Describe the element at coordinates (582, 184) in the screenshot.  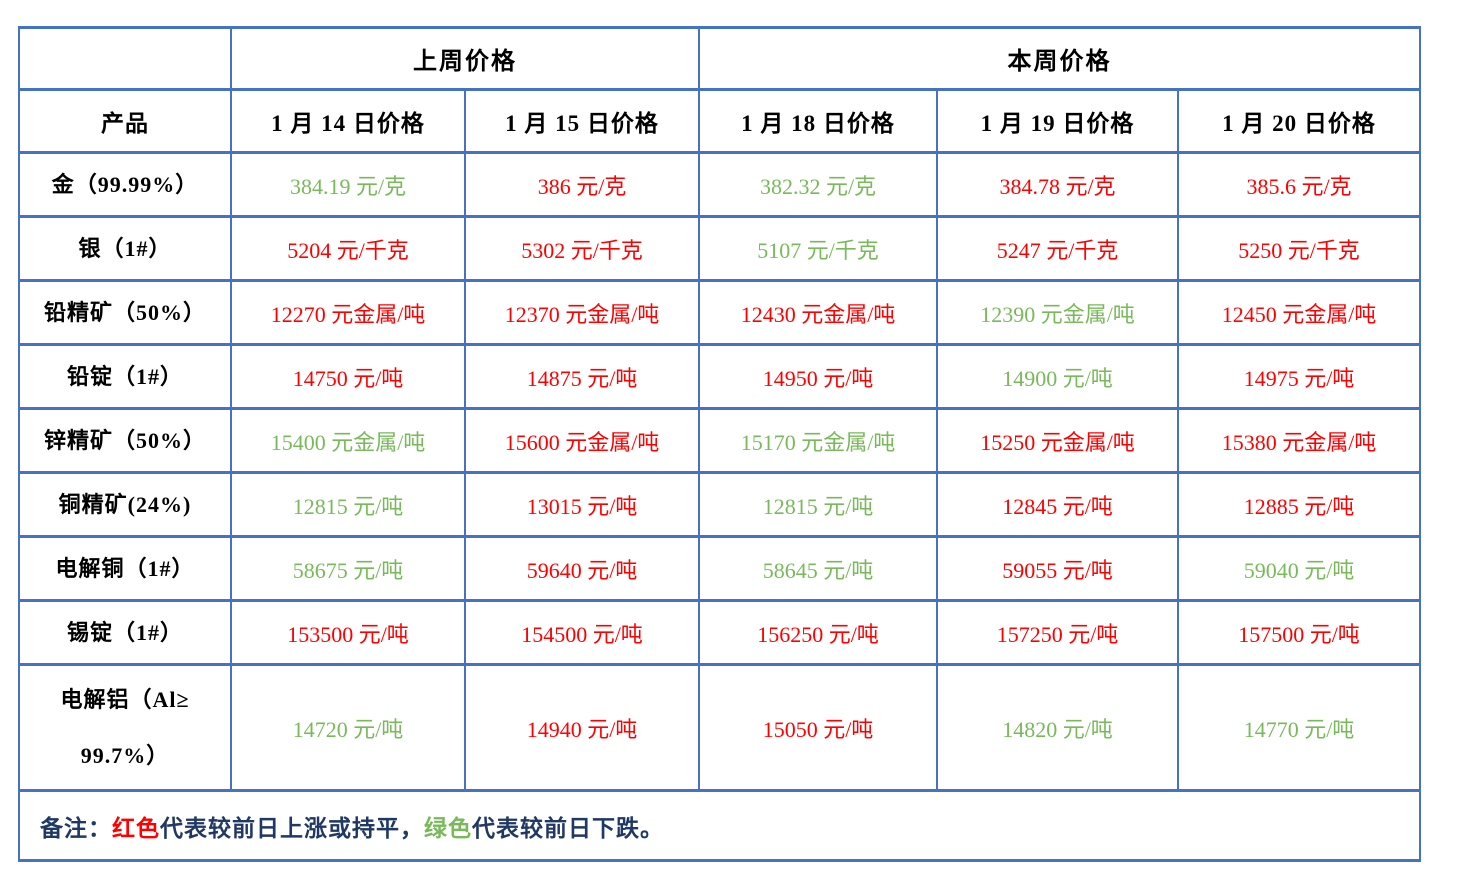
I see `price-cell: 386 元/克` at that location.